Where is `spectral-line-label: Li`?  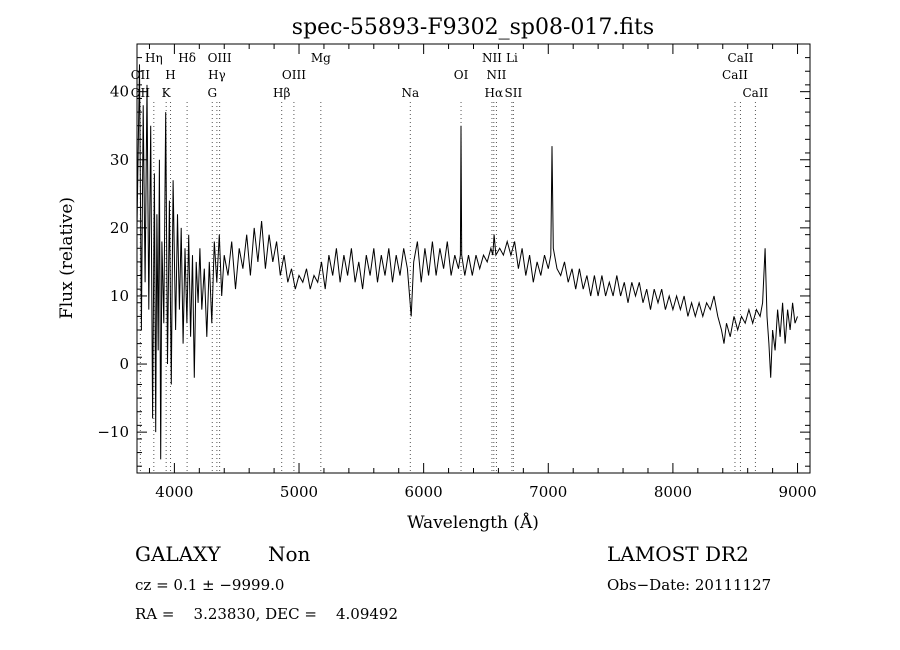 spectral-line-label: Li is located at coordinates (512, 58).